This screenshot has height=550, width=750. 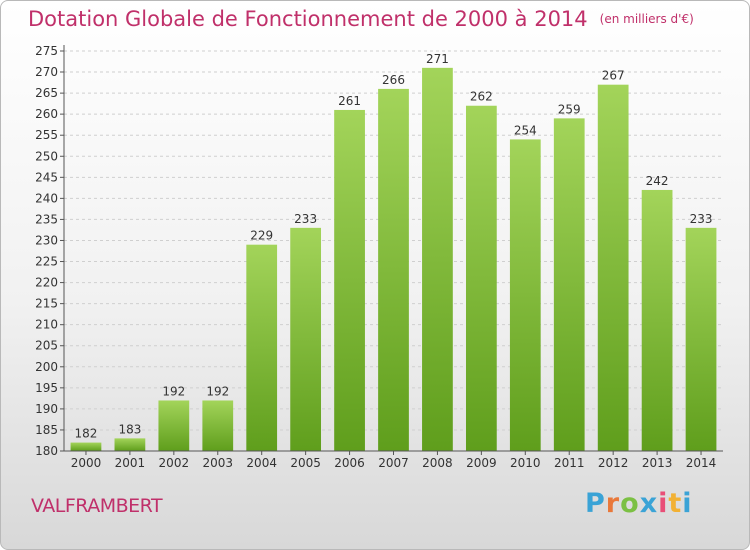 I want to click on data-label: 267, so click(x=613, y=76).